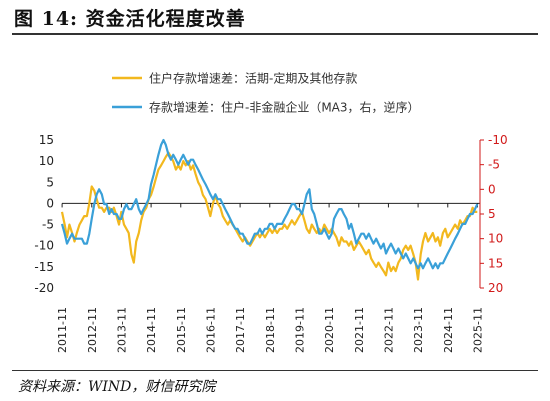 The image size is (550, 401). Describe the element at coordinates (275, 34) in the screenshot. I see `title-divider` at that location.